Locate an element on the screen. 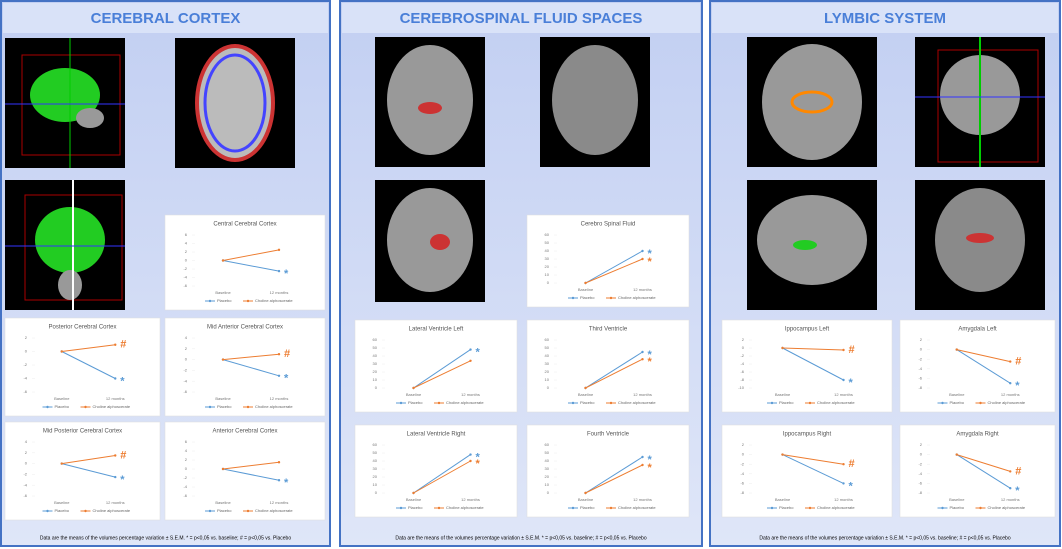 The image size is (1062, 549). y-tick-label: 60 is located at coordinates (375, 444).